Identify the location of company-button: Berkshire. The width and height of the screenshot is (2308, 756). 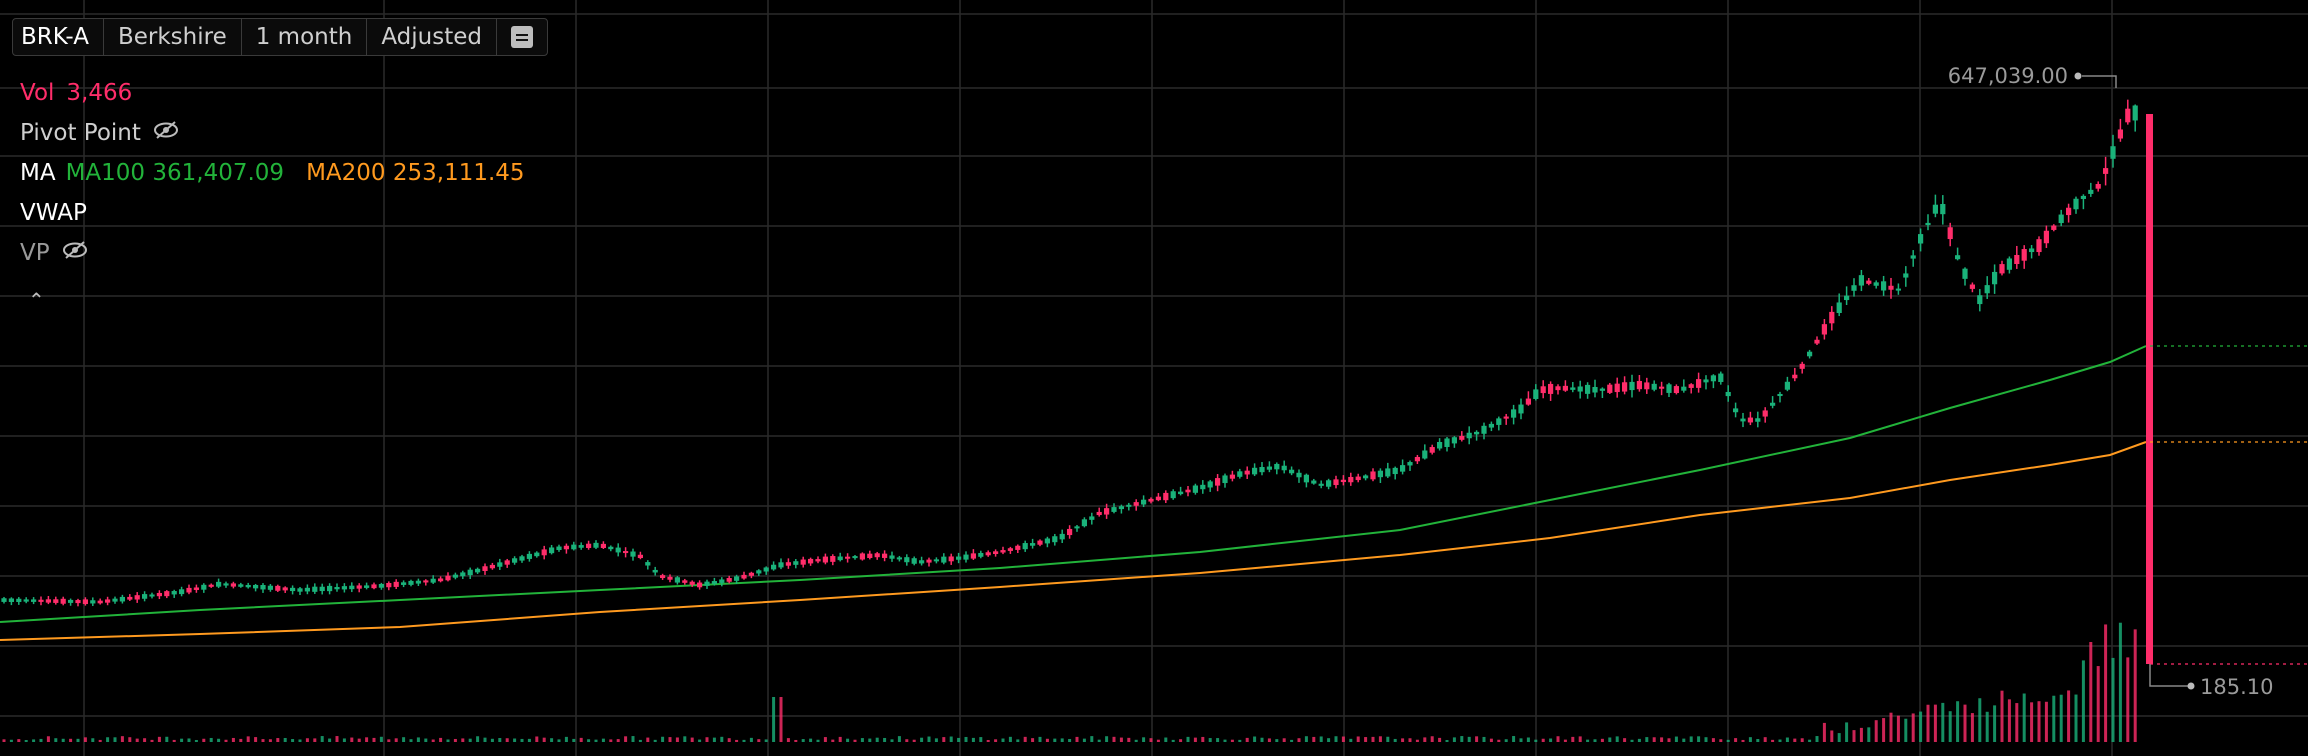
(173, 37).